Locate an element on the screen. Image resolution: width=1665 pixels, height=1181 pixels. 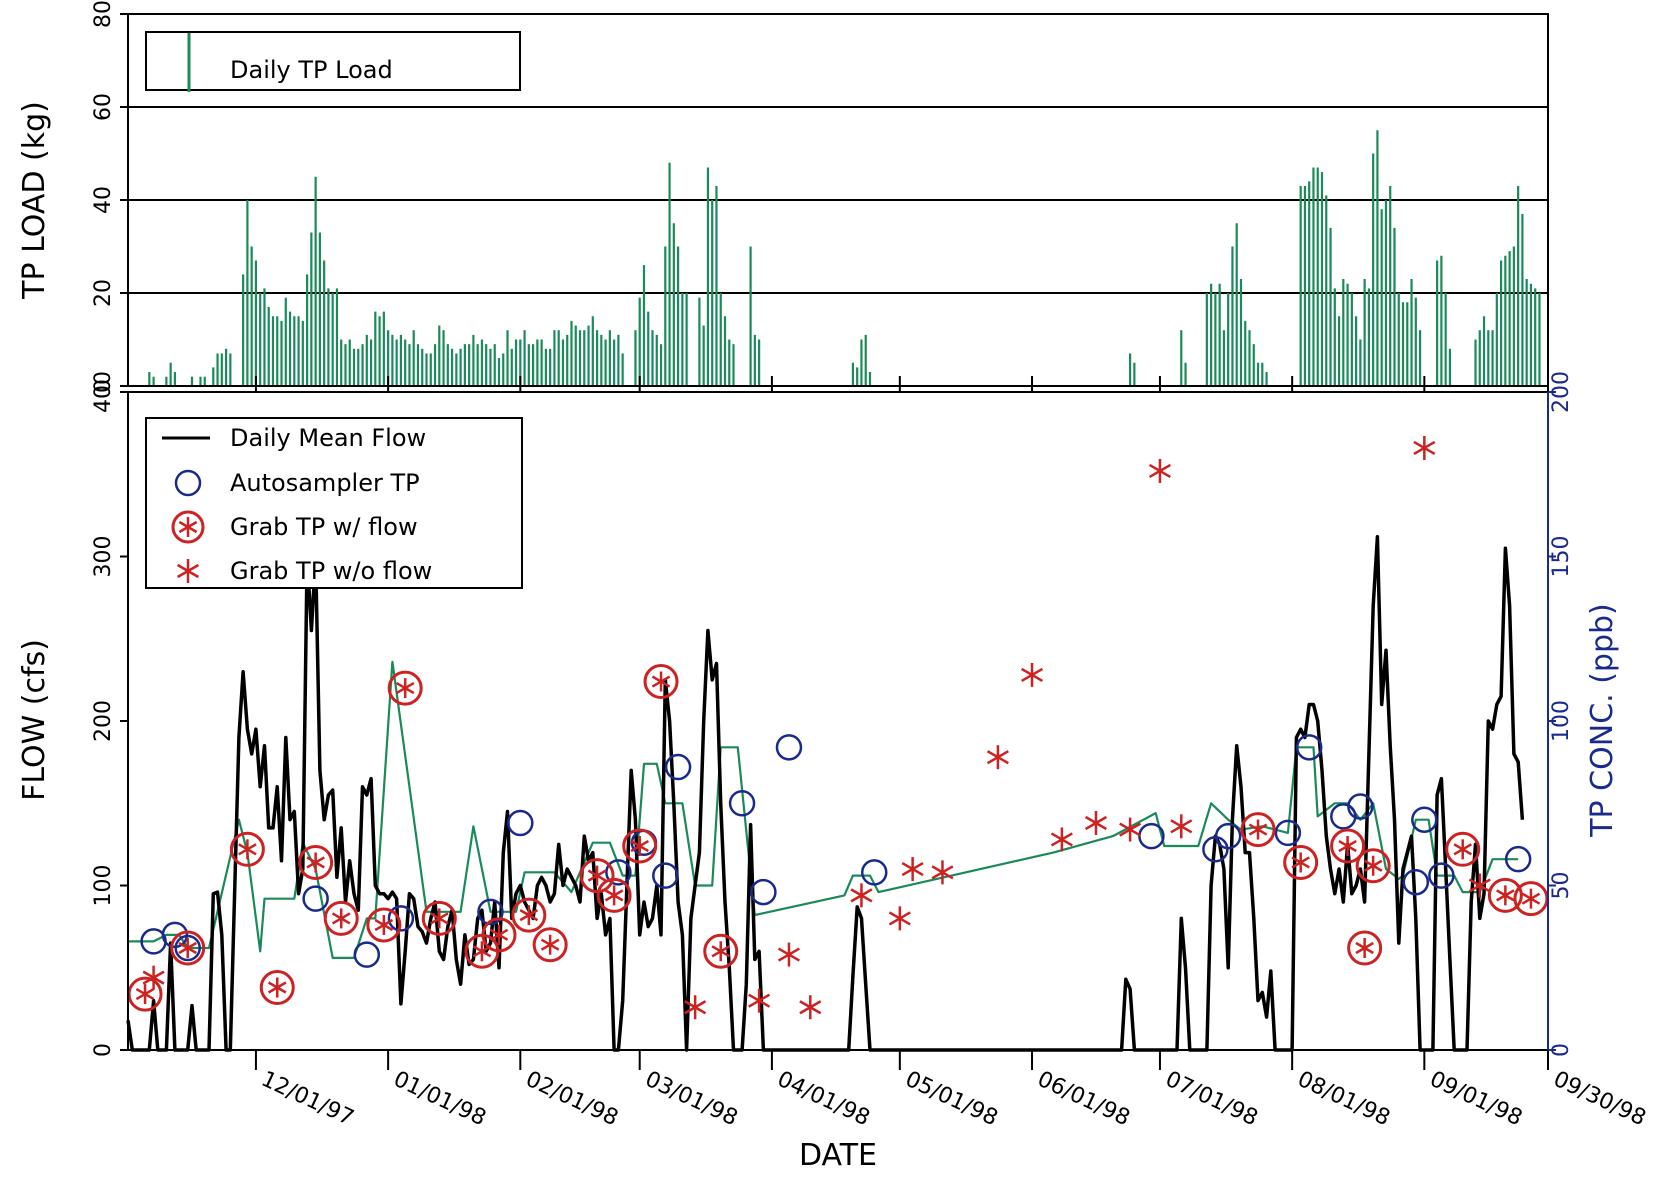
conc-y-axis-label: TP CONC. (ppb) is located at coordinates (1602, 720).